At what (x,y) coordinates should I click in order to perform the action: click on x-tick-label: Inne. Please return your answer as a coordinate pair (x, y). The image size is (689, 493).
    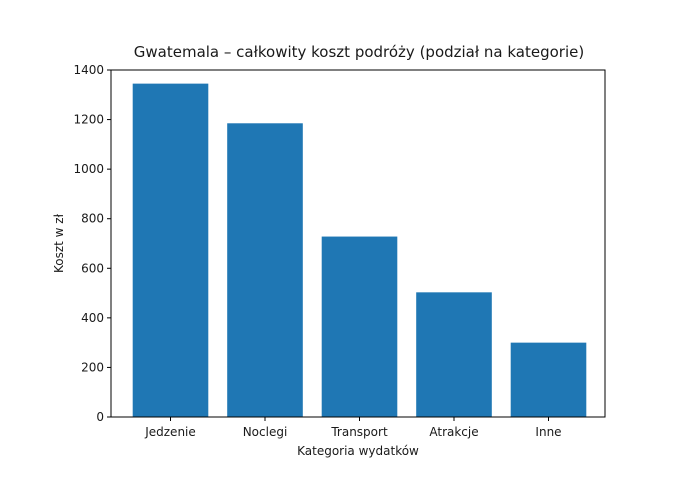
    Looking at the image, I should click on (548, 432).